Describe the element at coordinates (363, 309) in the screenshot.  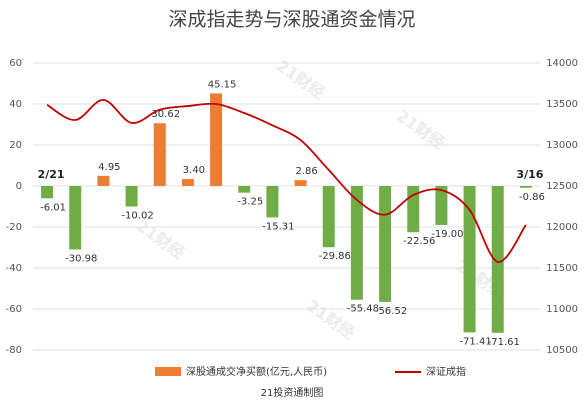
I see `value-label: -55.48` at that location.